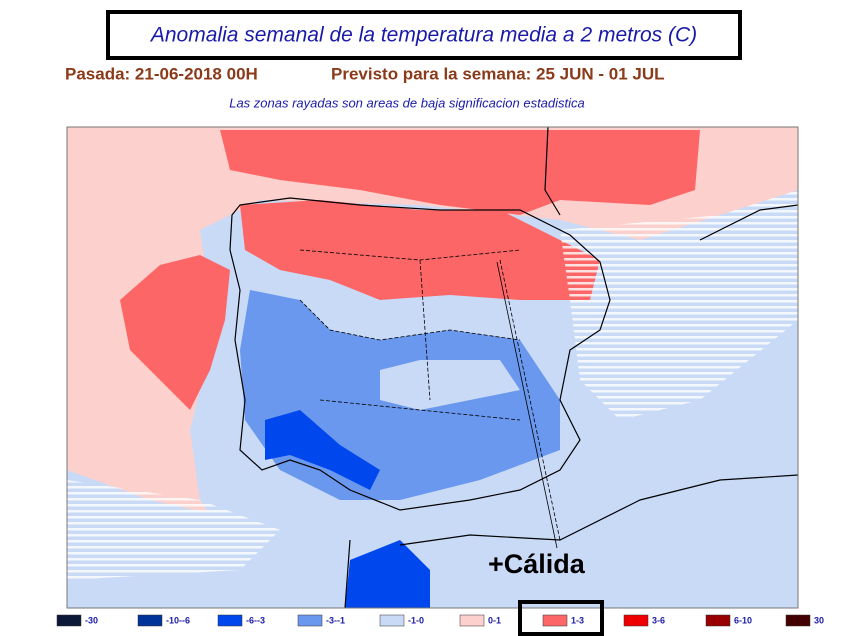 The image size is (847, 636). Describe the element at coordinates (494, 620) in the screenshot. I see `legend-label: 0-1` at that location.